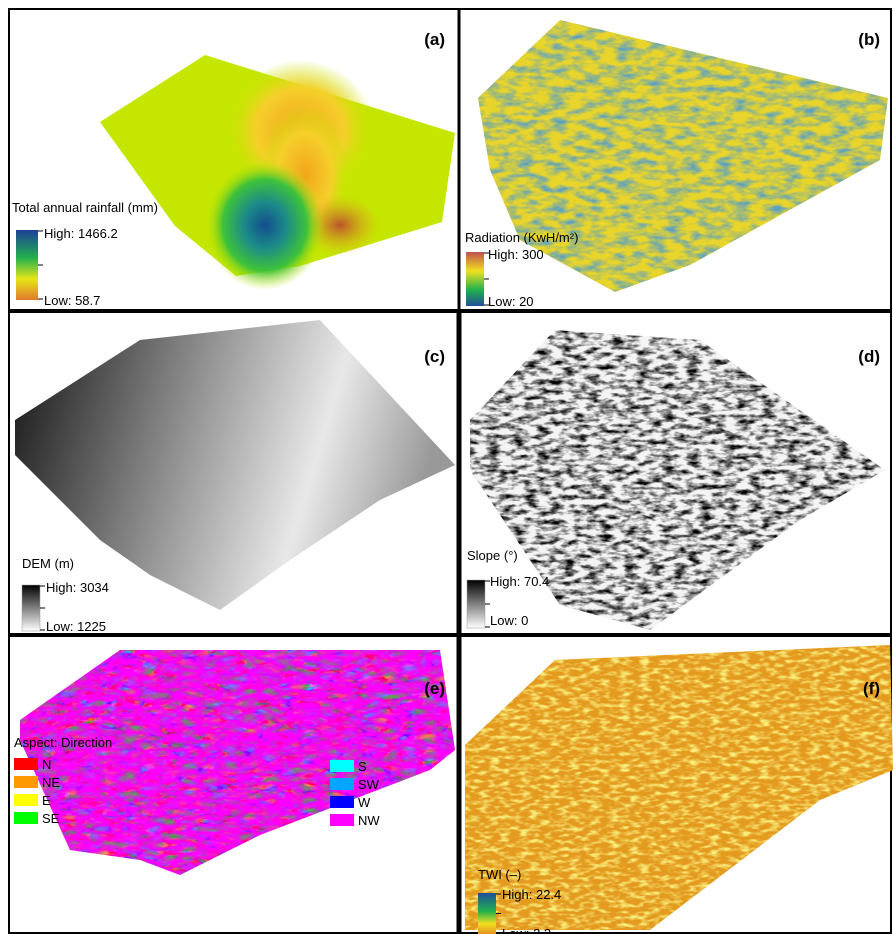 The height and width of the screenshot is (934, 893). I want to click on legend-item: NW, so click(369, 820).